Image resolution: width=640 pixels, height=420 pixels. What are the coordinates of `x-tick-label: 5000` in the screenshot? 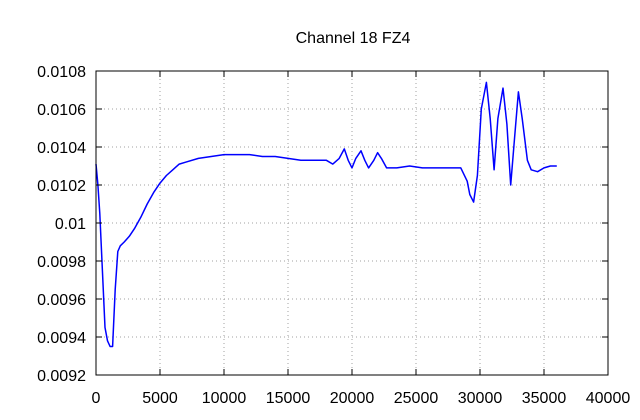 It's located at (160, 398).